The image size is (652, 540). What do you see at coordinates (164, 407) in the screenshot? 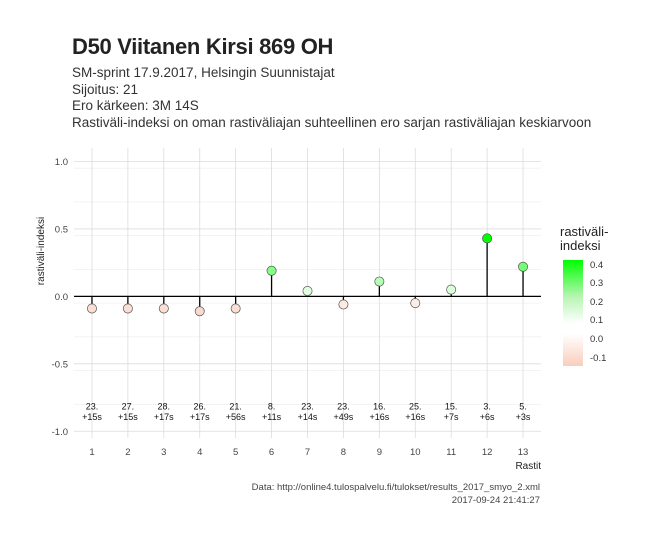
I see `rank-label: 28.` at bounding box center [164, 407].